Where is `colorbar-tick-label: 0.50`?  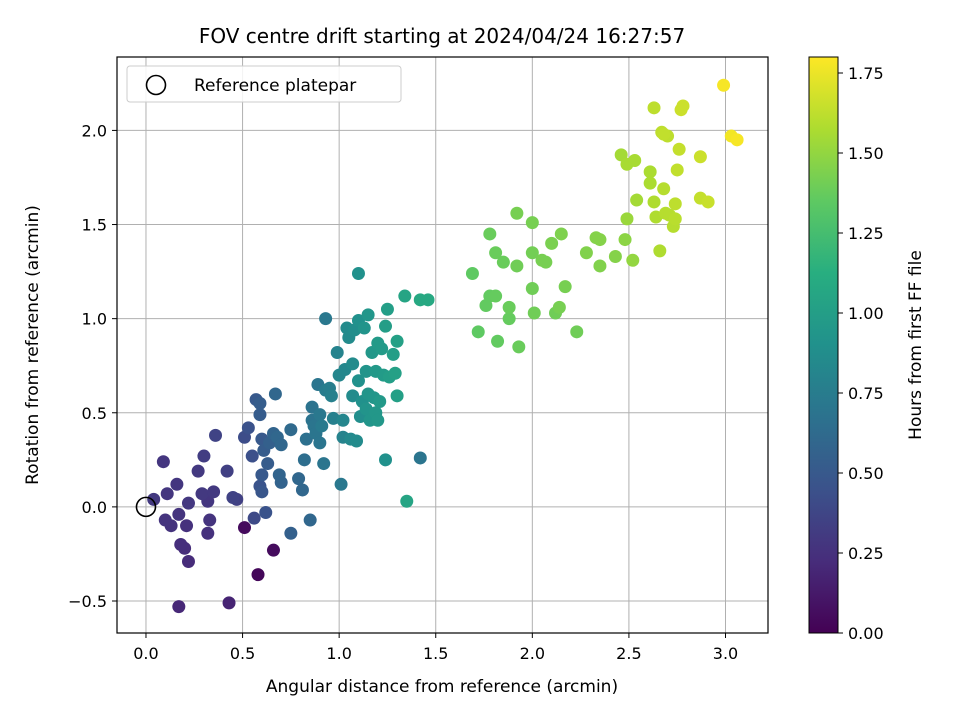 colorbar-tick-label: 0.50 is located at coordinates (866, 473).